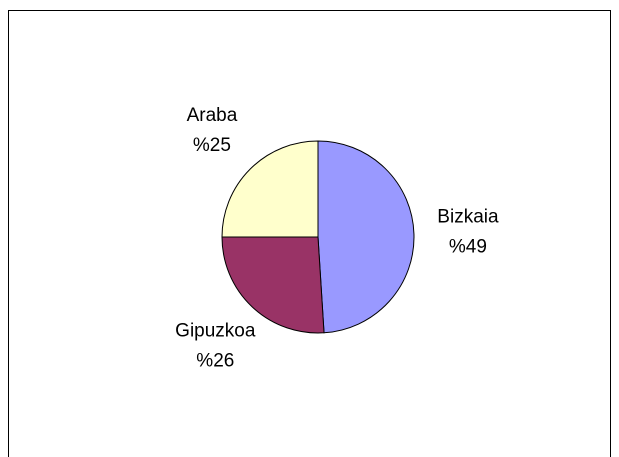 Image resolution: width=619 pixels, height=457 pixels. Describe the element at coordinates (215, 360) in the screenshot. I see `value-label: %26` at that location.